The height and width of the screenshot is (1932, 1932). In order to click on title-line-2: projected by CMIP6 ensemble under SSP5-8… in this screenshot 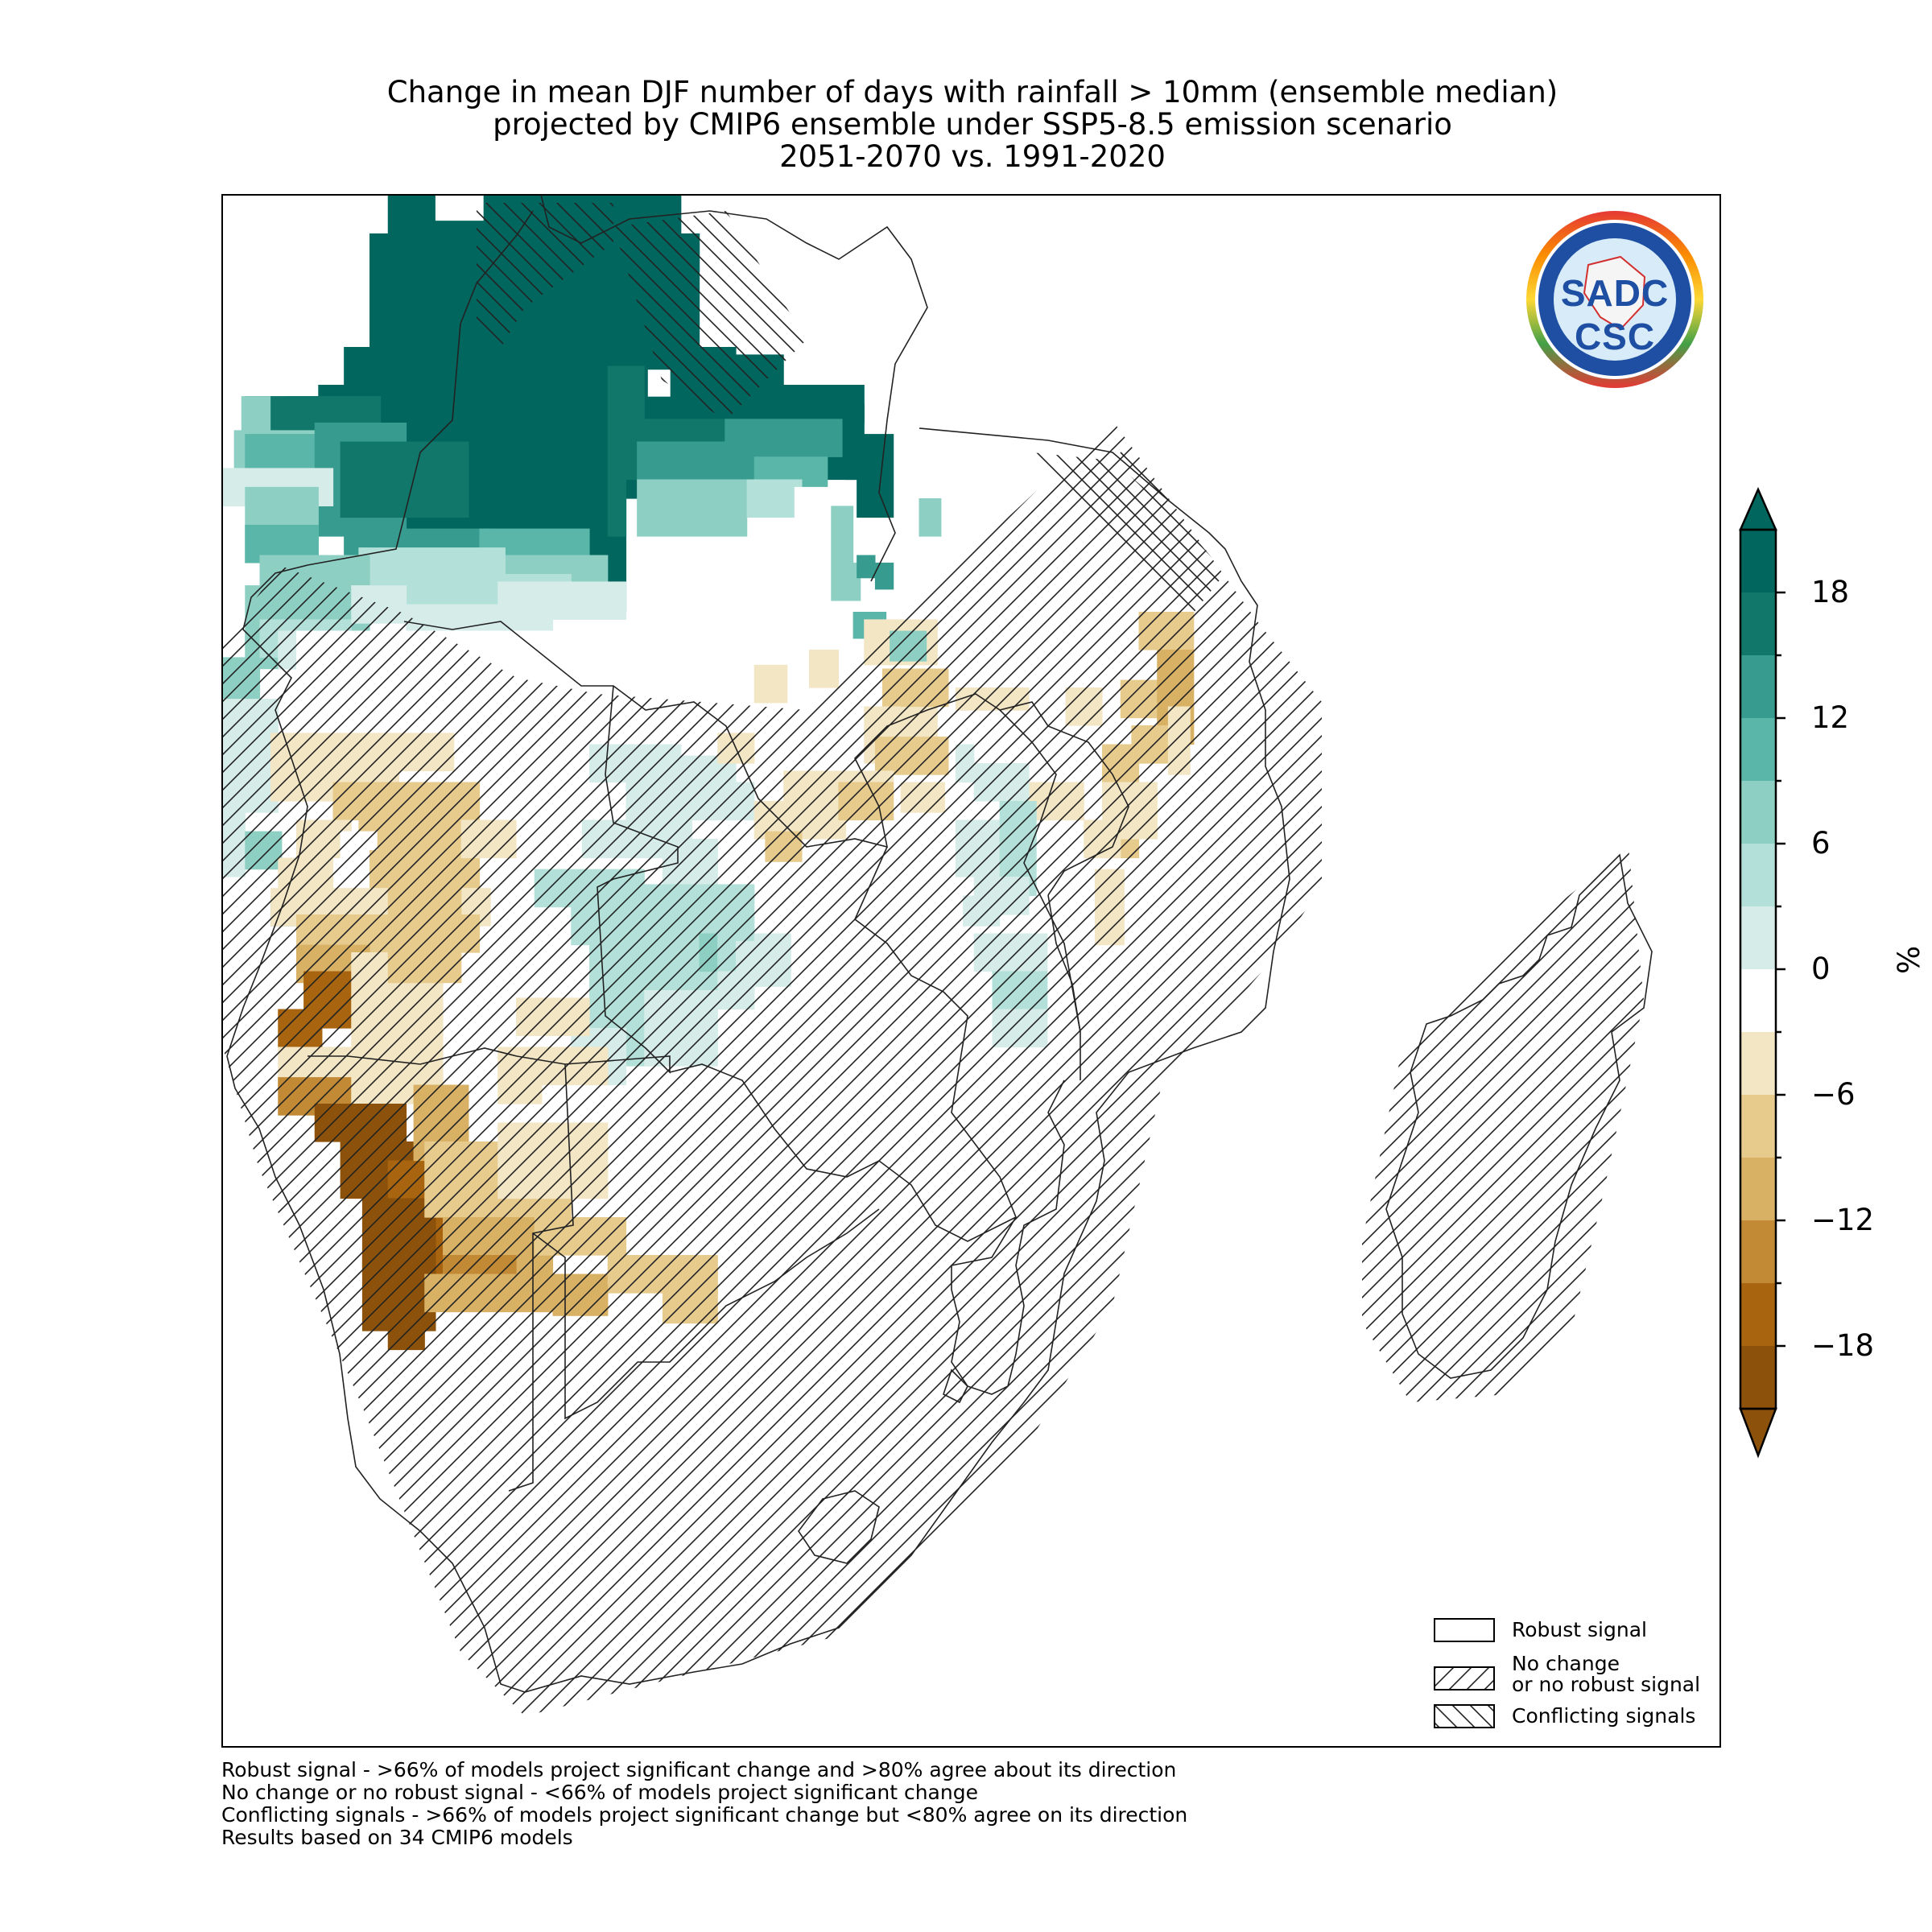, I will do `click(972, 124)`.